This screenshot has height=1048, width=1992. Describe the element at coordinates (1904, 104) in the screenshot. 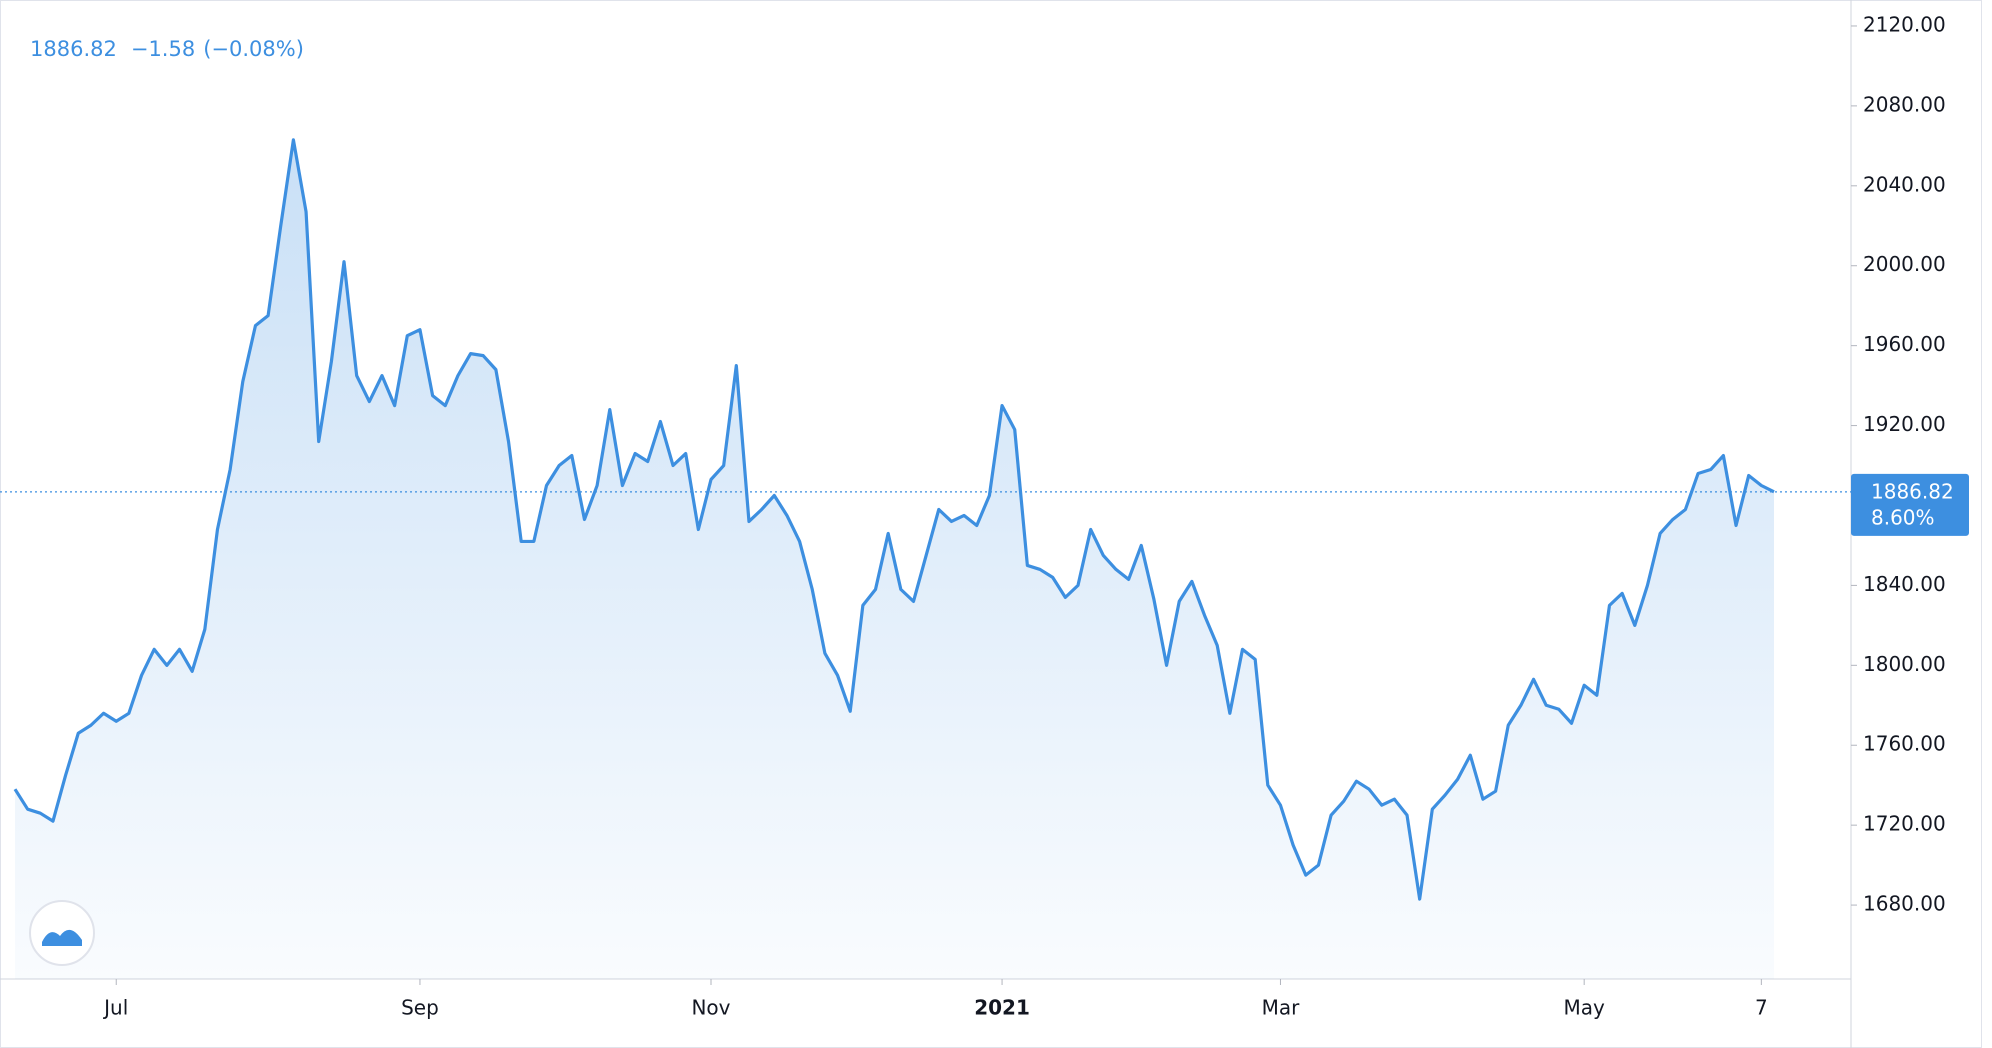

I see `y-tick-label: 2080.00` at that location.